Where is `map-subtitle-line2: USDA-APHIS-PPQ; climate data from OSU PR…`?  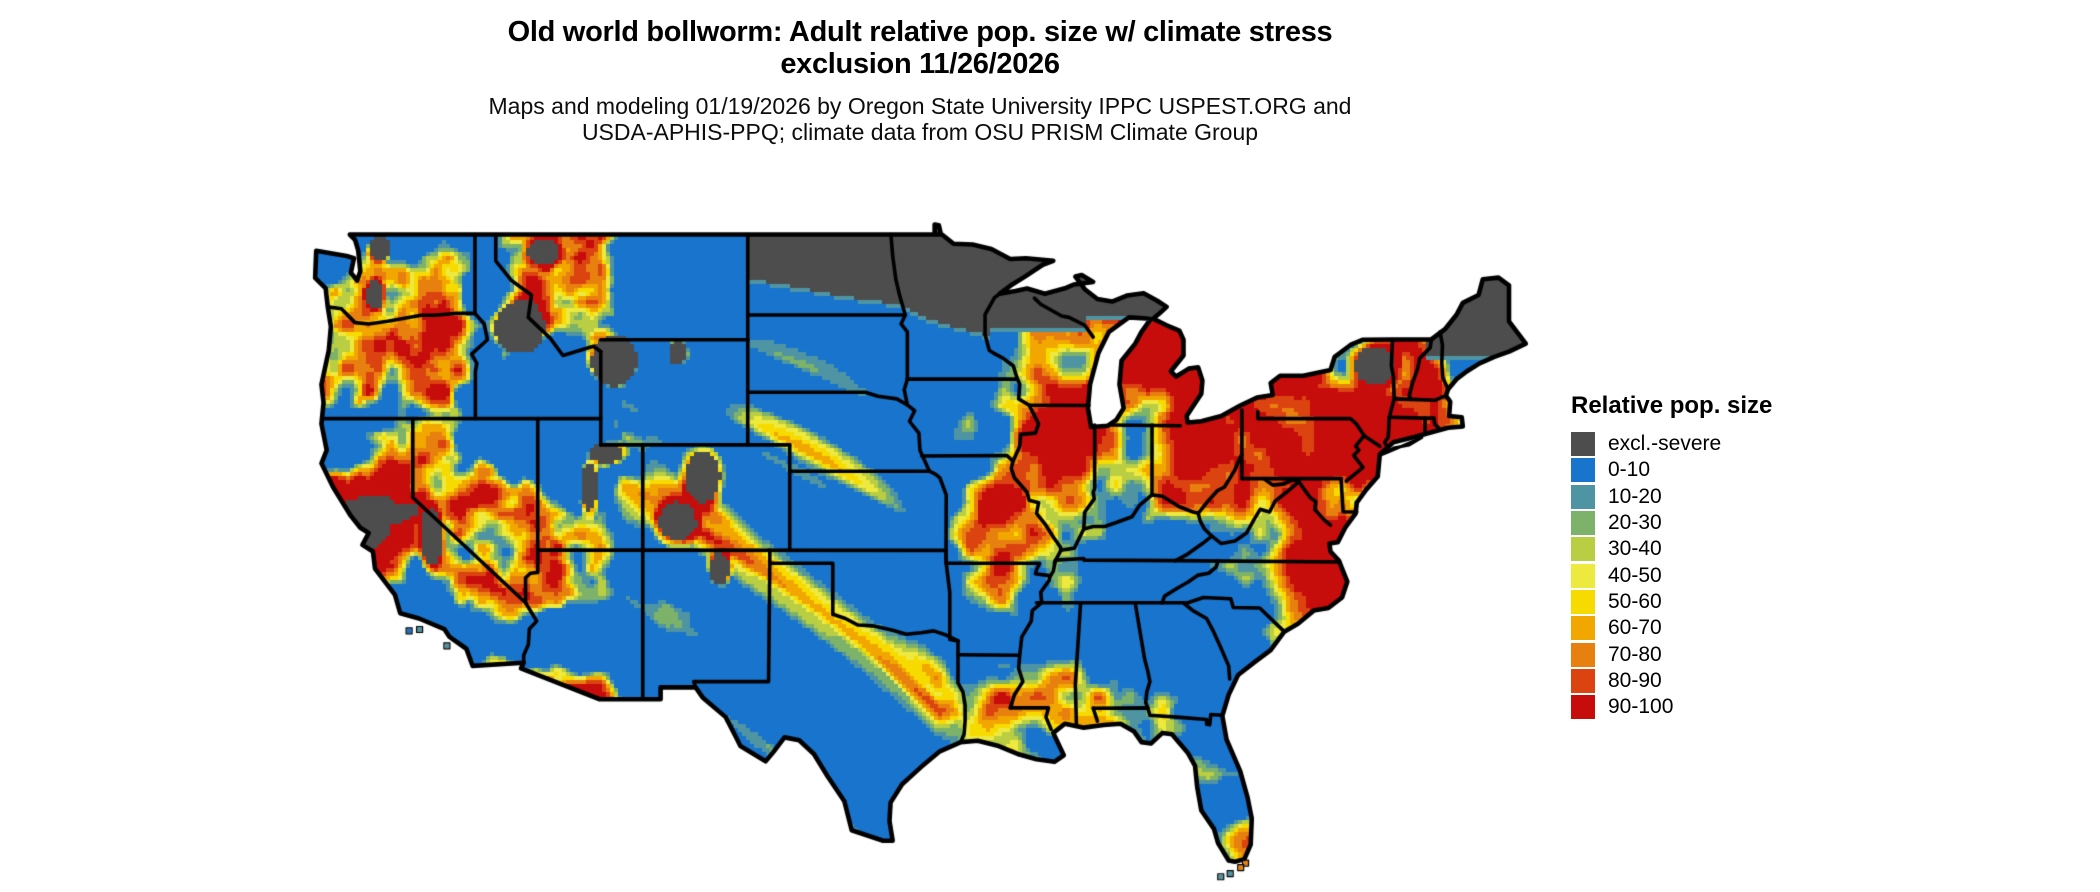
map-subtitle-line2: USDA-APHIS-PPQ; climate data from OSU PR… is located at coordinates (920, 132).